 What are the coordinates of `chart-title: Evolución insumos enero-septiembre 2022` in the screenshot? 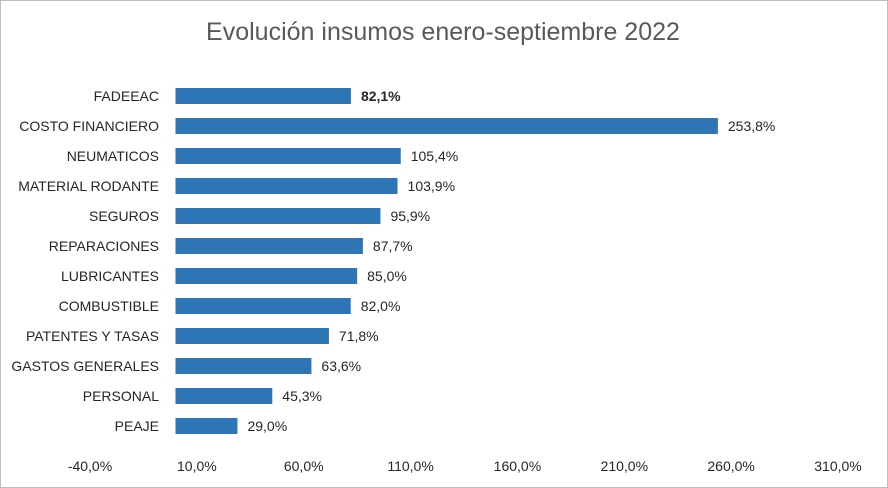 It's located at (443, 32).